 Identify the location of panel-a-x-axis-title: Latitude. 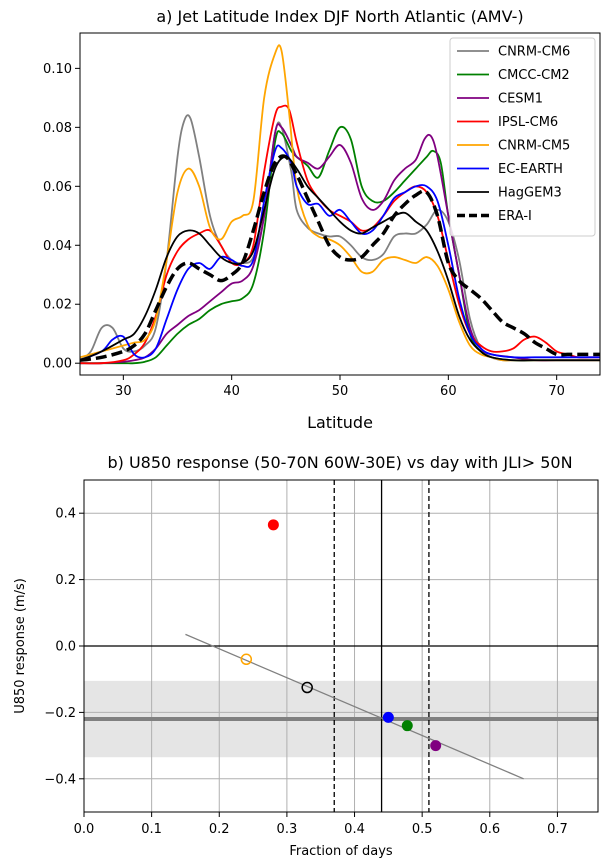
(340, 422).